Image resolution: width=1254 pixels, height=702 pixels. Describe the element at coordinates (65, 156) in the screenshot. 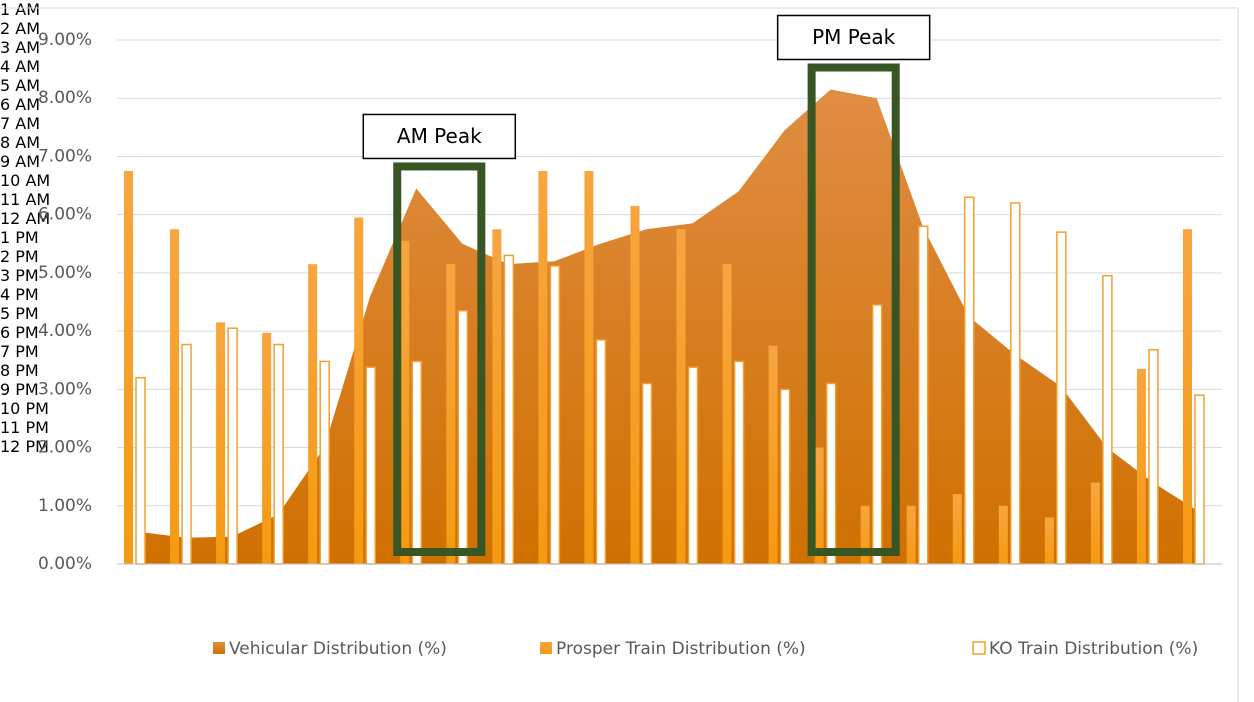

I see `y-tick-label: 7.00%` at that location.